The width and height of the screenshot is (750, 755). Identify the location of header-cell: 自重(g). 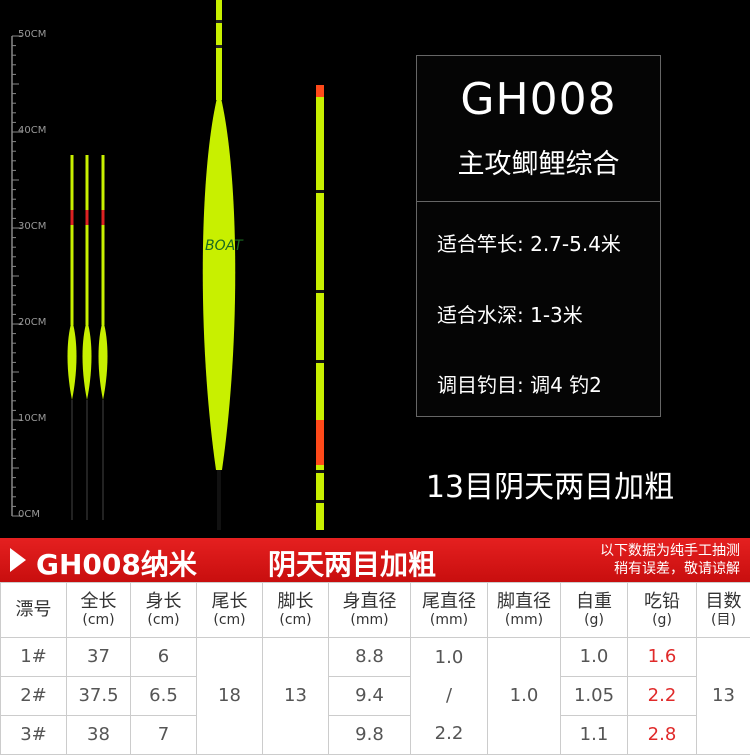
(594, 610).